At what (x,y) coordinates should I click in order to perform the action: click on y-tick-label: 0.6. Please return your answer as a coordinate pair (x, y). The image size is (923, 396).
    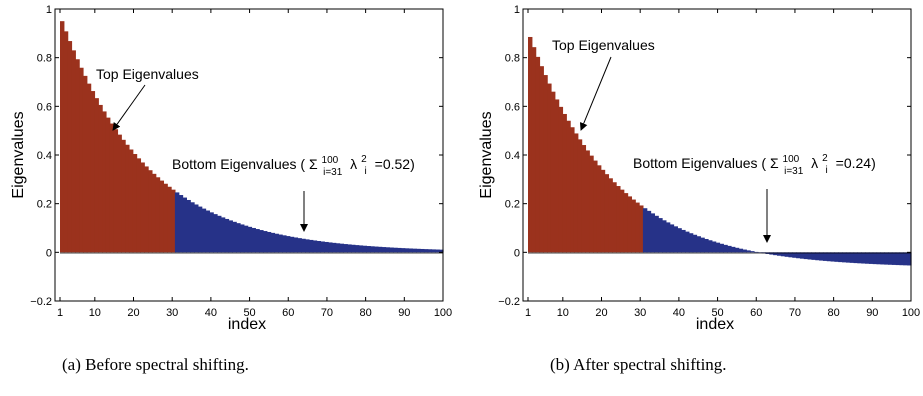
    Looking at the image, I should click on (44, 107).